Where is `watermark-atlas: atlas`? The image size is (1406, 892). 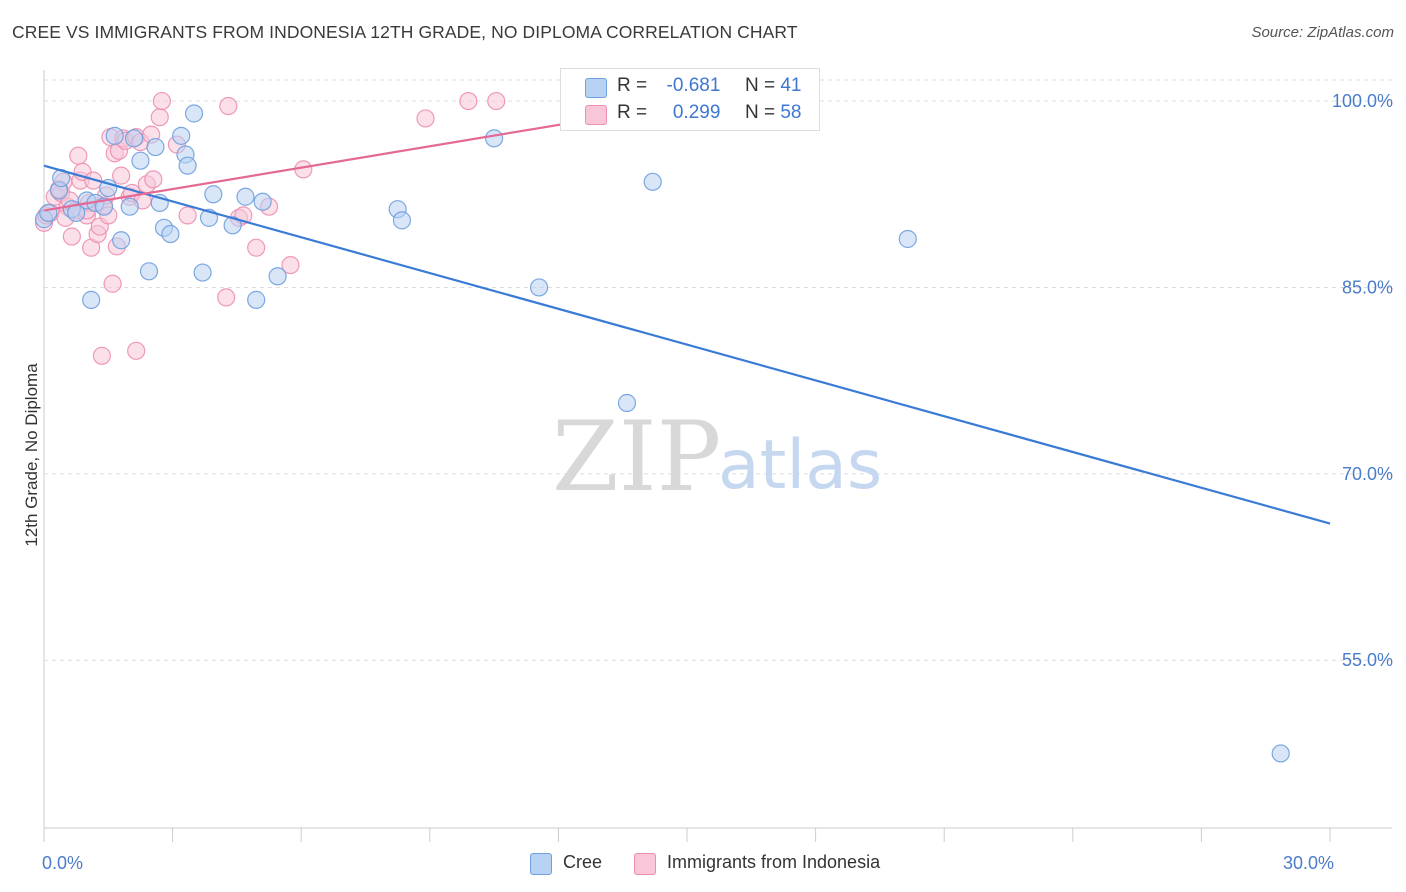
watermark-atlas: atlas is located at coordinates (800, 465).